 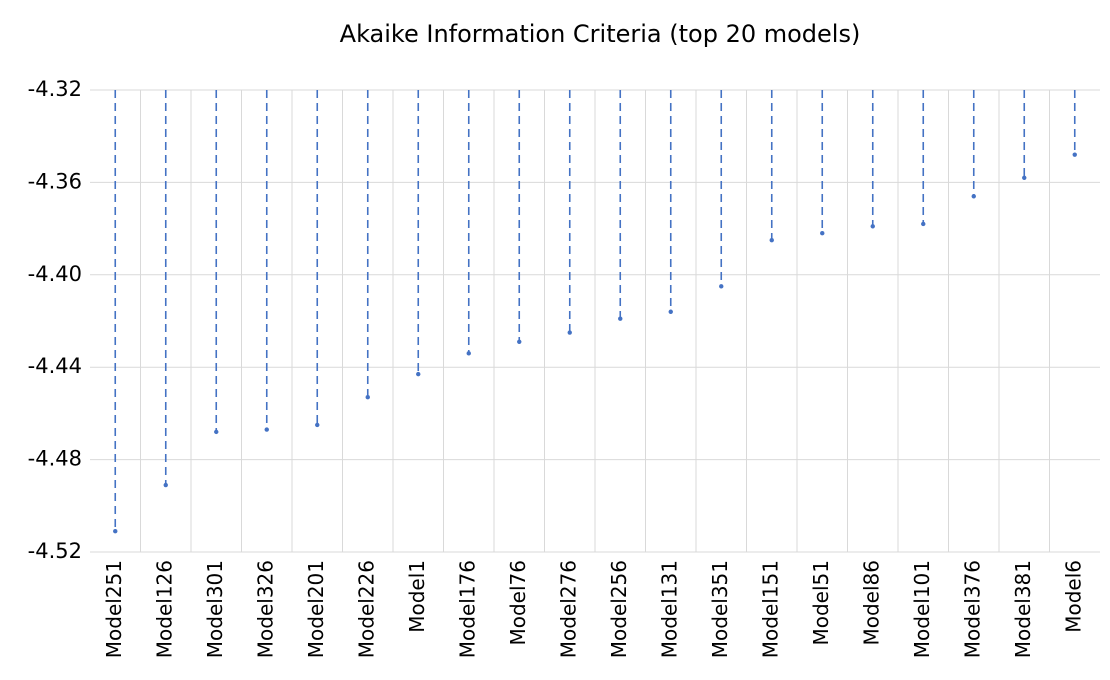 I want to click on x-tick-label: Model151, so click(x=770, y=609).